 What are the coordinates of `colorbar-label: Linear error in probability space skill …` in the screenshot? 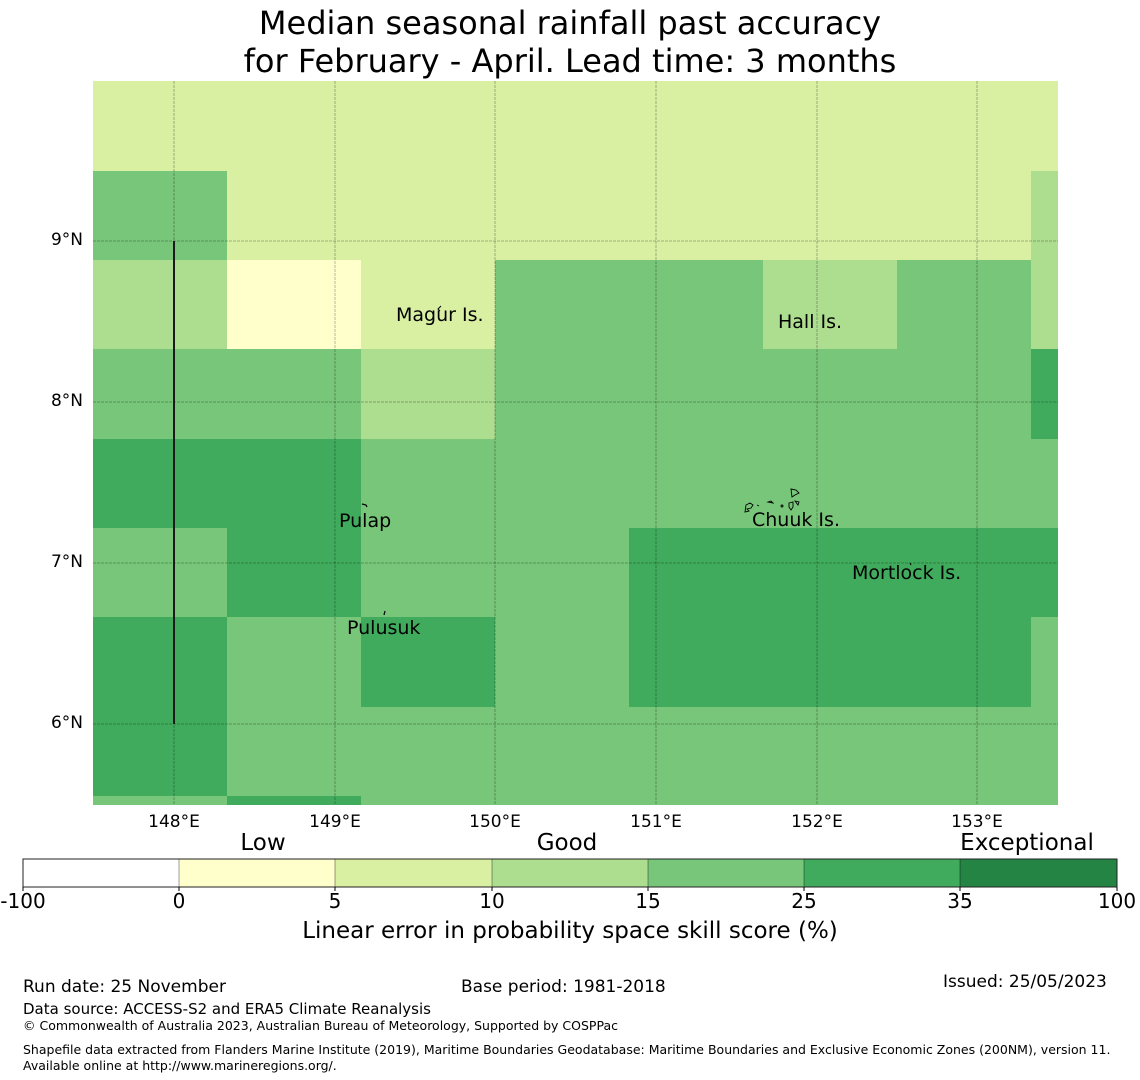 It's located at (570, 931).